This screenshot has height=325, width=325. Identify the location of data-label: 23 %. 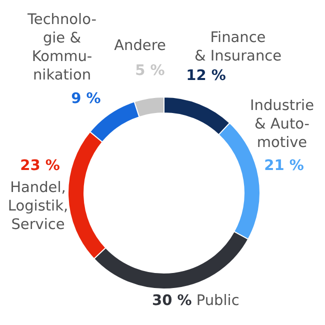
(40, 166).